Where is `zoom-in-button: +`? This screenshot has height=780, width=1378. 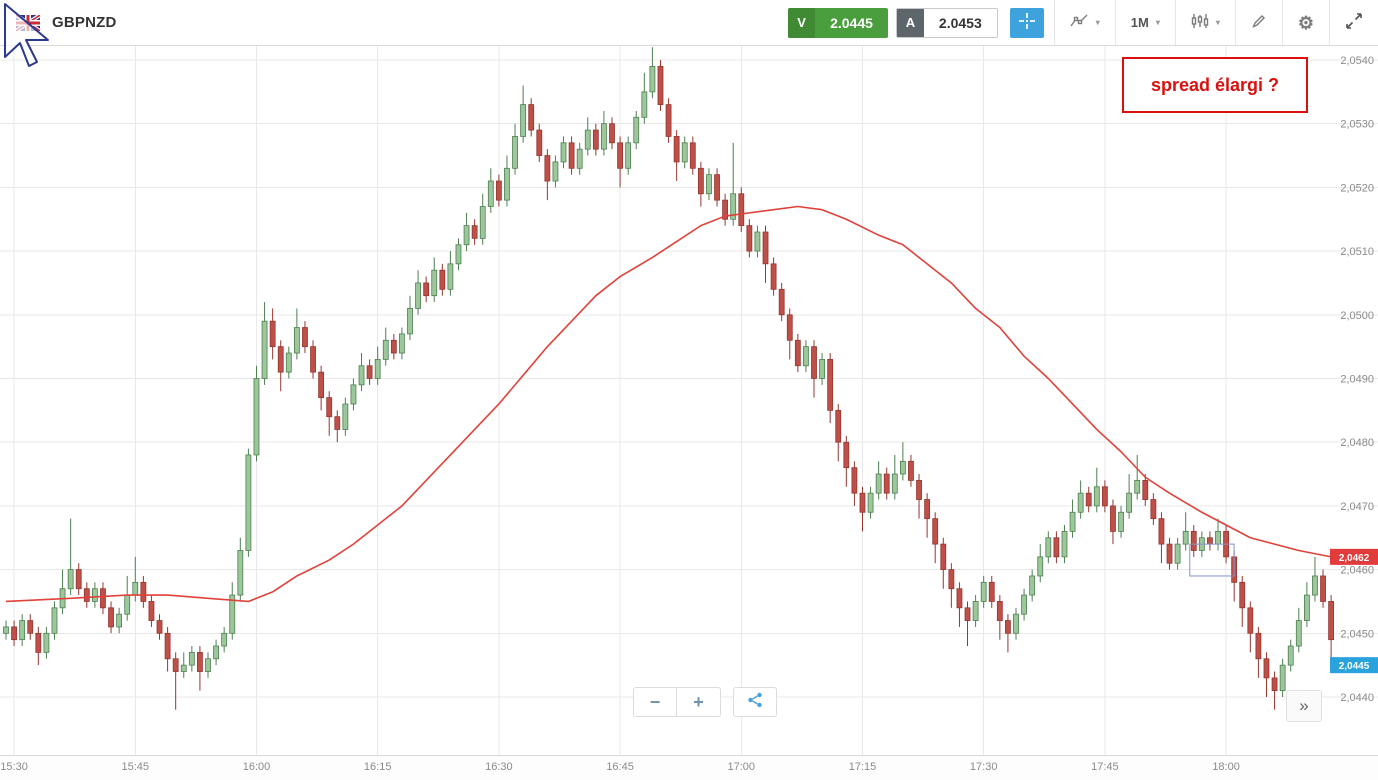 zoom-in-button: + is located at coordinates (699, 702).